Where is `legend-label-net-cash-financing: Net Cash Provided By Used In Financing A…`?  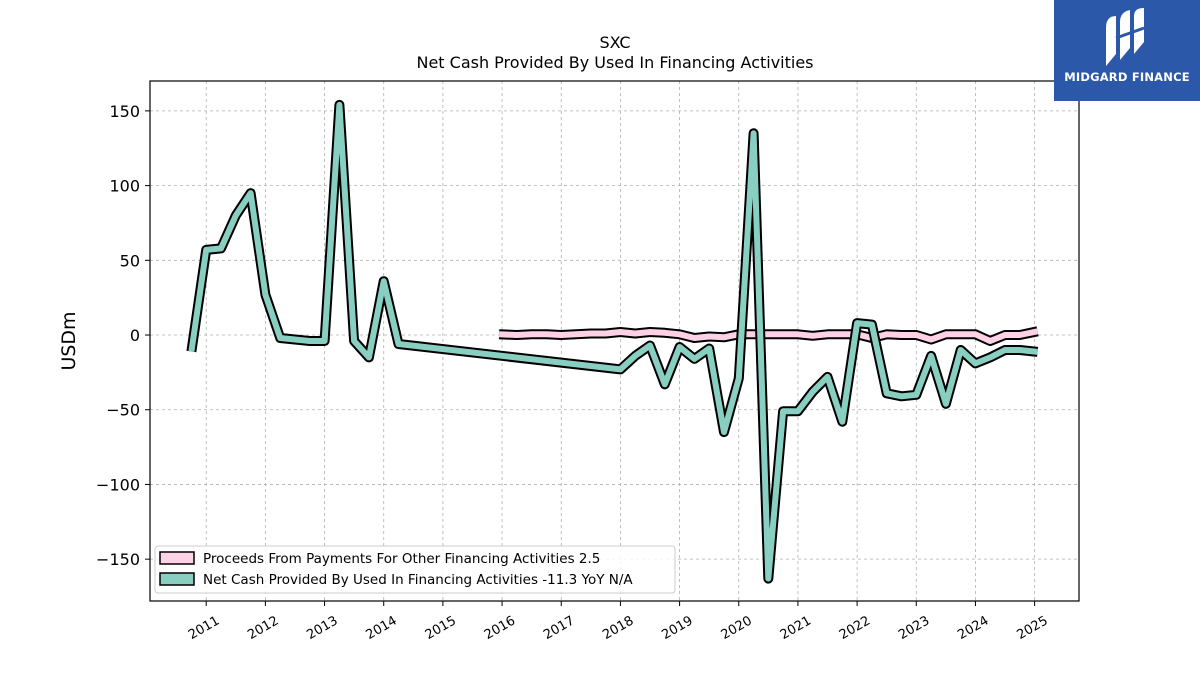 legend-label-net-cash-financing: Net Cash Provided By Used In Financing A… is located at coordinates (418, 580).